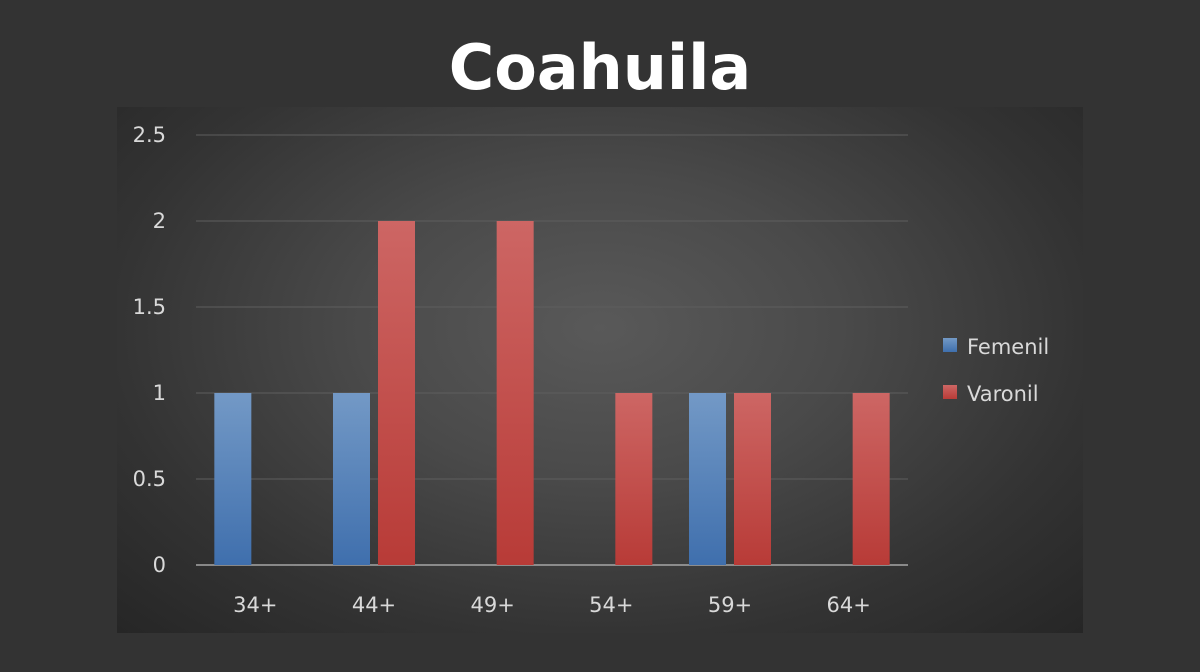 Image resolution: width=1200 pixels, height=672 pixels. Describe the element at coordinates (600, 67) in the screenshot. I see `chart-title: Coahuila` at that location.